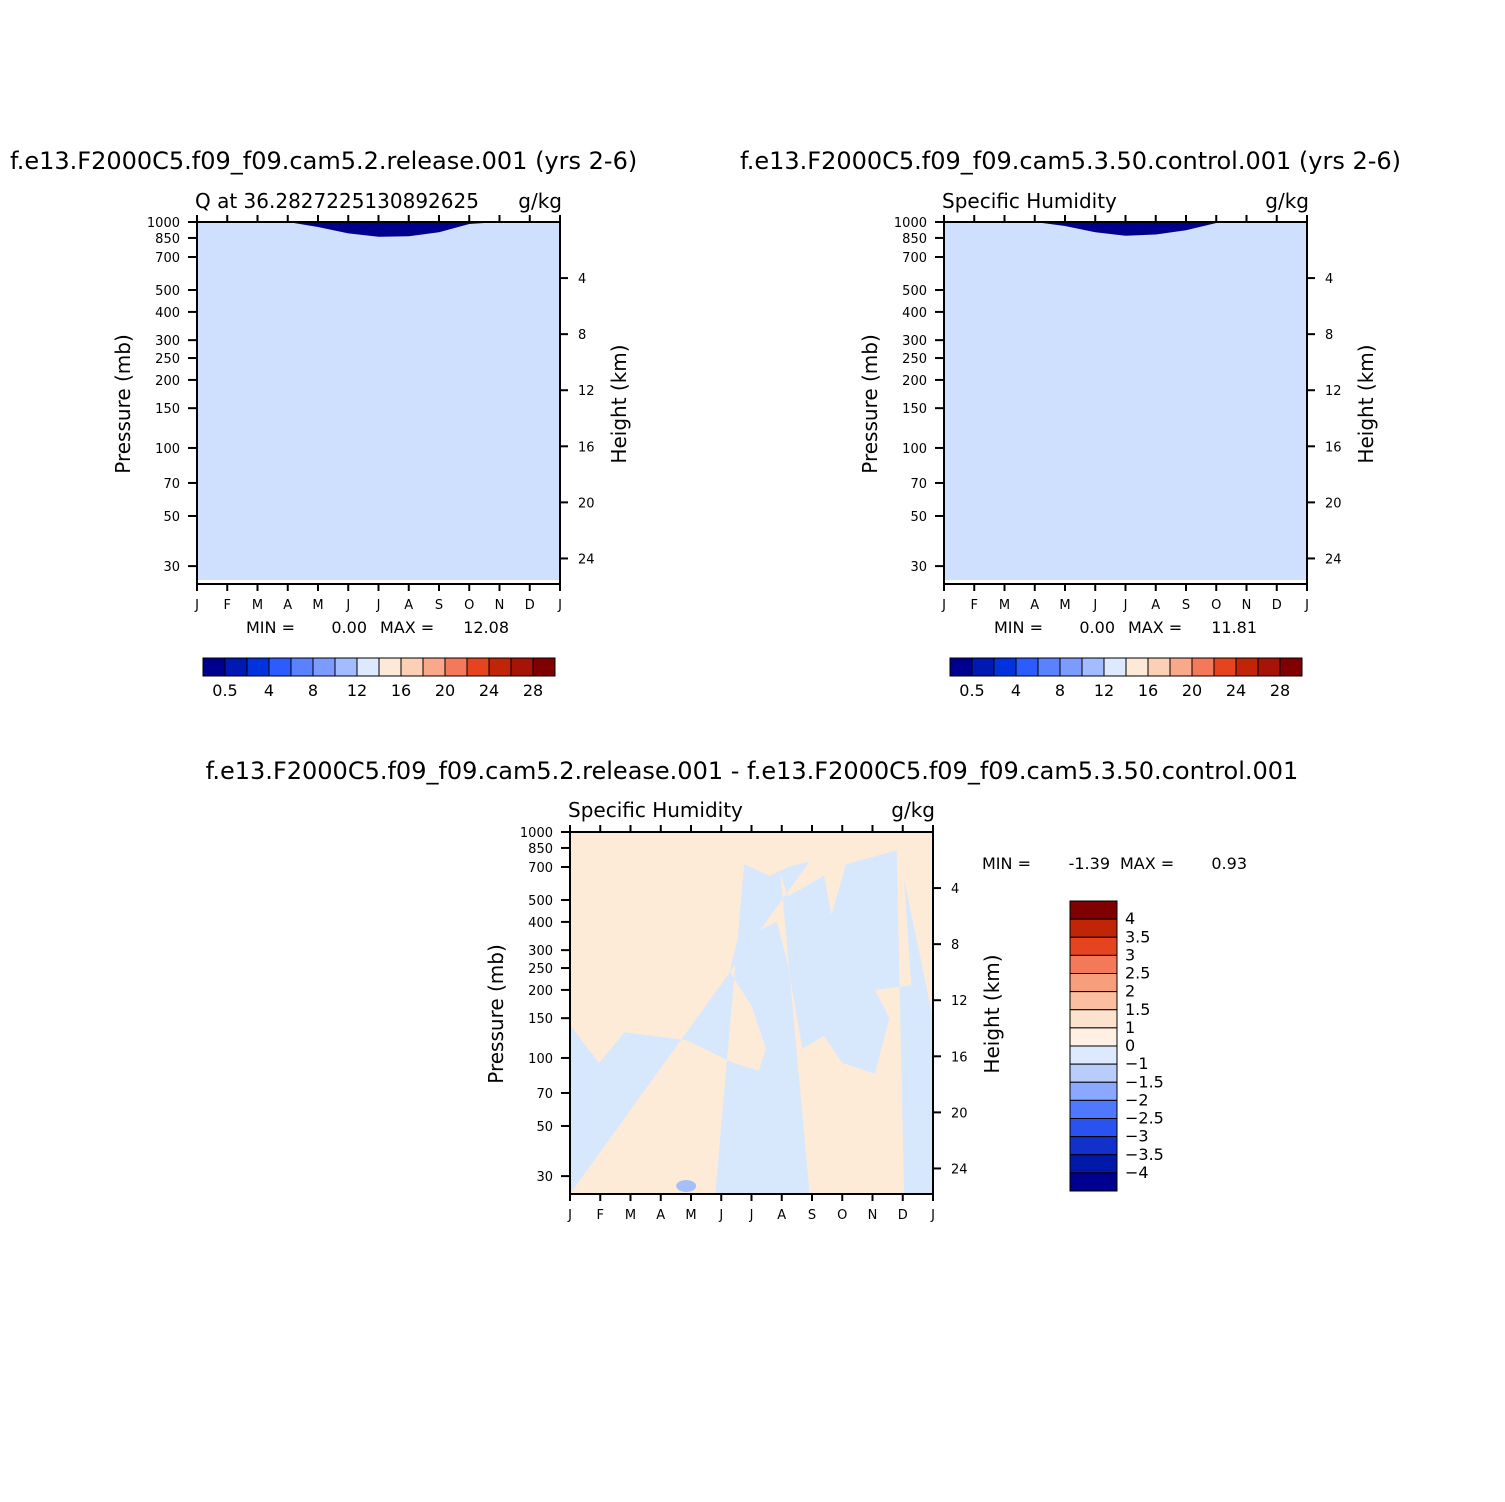  Describe the element at coordinates (533, 690) in the screenshot. I see `colorbar-label: 28` at that location.